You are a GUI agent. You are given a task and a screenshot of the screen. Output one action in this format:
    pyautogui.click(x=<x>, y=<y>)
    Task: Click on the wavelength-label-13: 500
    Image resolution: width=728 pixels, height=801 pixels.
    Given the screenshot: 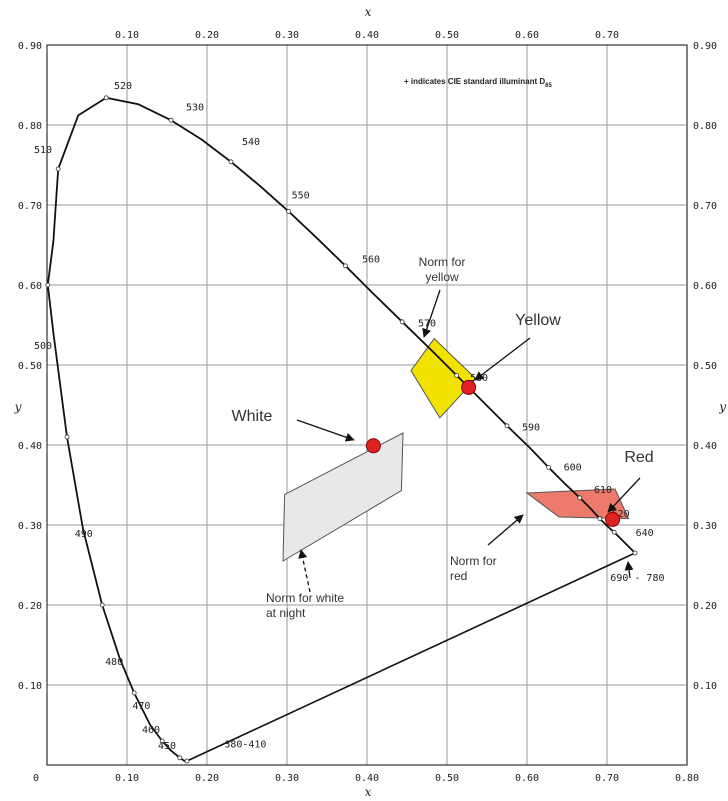 What is the action you would take?
    pyautogui.click(x=43, y=346)
    